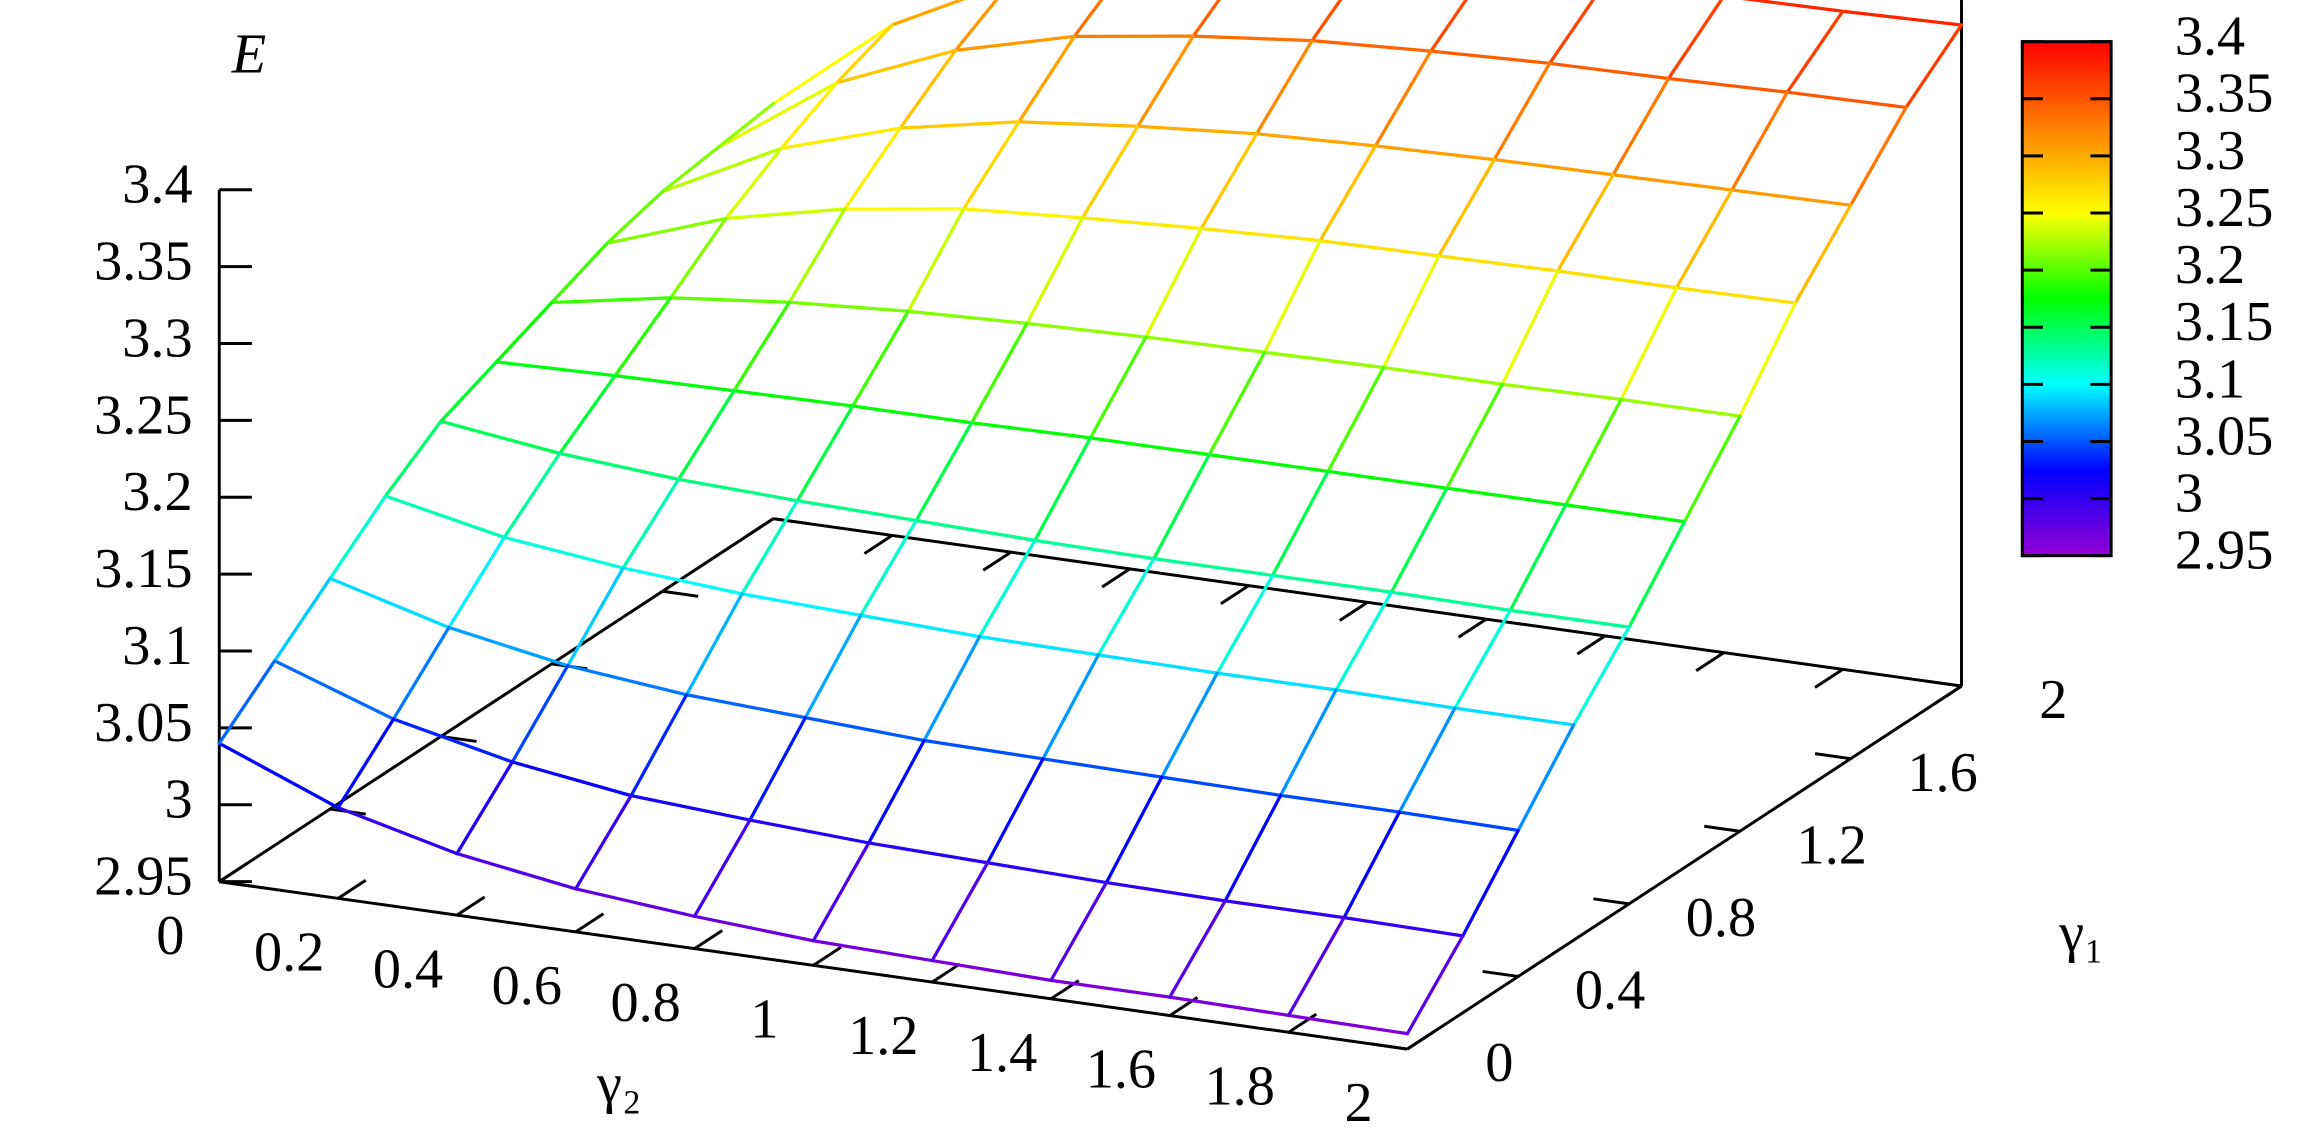  Describe the element at coordinates (1610, 991) in the screenshot. I see `y-tick-label: 0.4` at that location.